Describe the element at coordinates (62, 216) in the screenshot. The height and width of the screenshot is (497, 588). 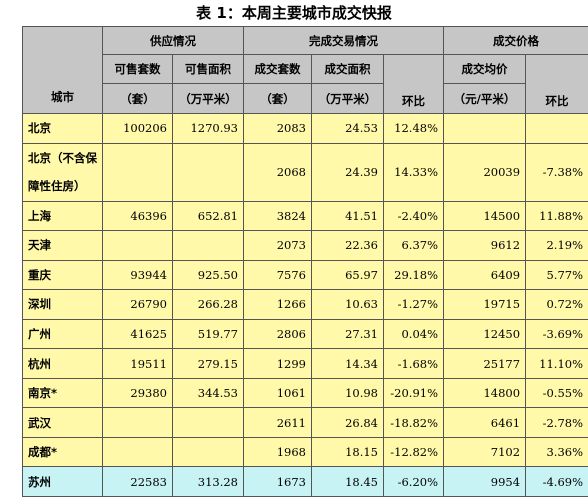
I see `city-cell: 上海` at that location.